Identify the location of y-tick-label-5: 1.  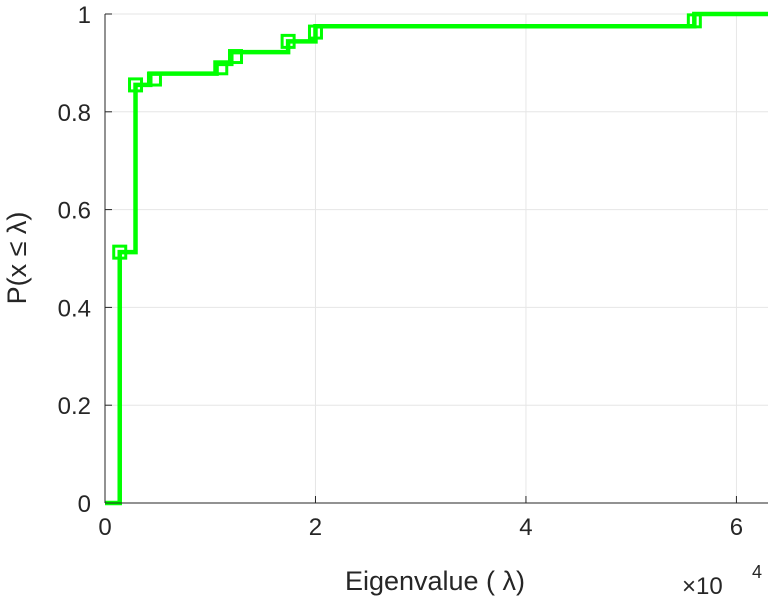
(84, 15).